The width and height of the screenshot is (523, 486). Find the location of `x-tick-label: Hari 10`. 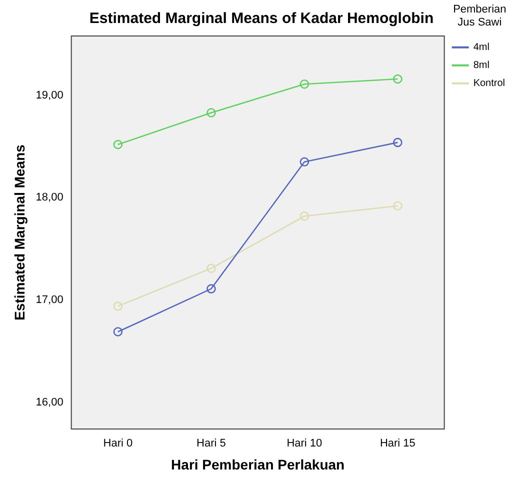

x-tick-label: Hari 10 is located at coordinates (304, 444).